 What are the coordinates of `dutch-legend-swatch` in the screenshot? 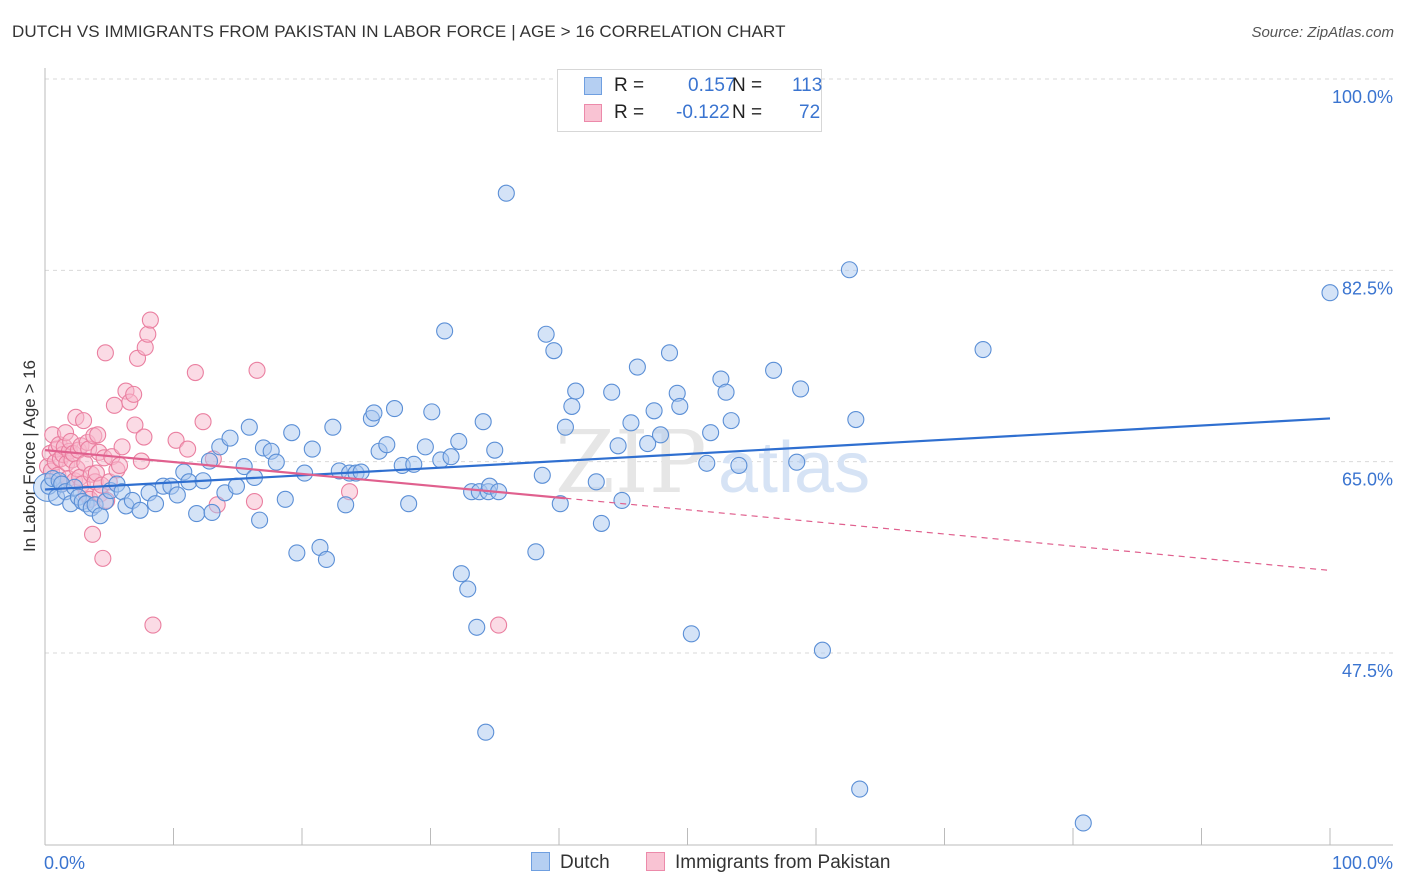 It's located at (540, 861).